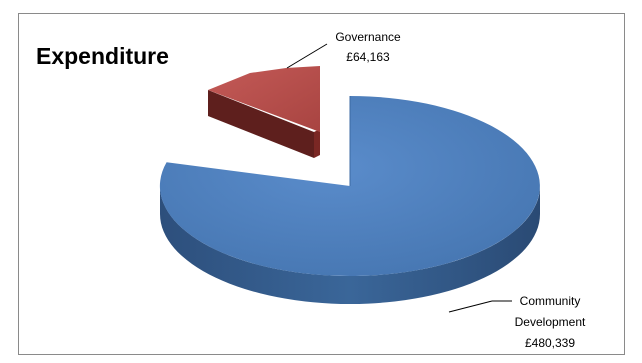  Describe the element at coordinates (550, 301) in the screenshot. I see `label-community-line1: Community` at that location.